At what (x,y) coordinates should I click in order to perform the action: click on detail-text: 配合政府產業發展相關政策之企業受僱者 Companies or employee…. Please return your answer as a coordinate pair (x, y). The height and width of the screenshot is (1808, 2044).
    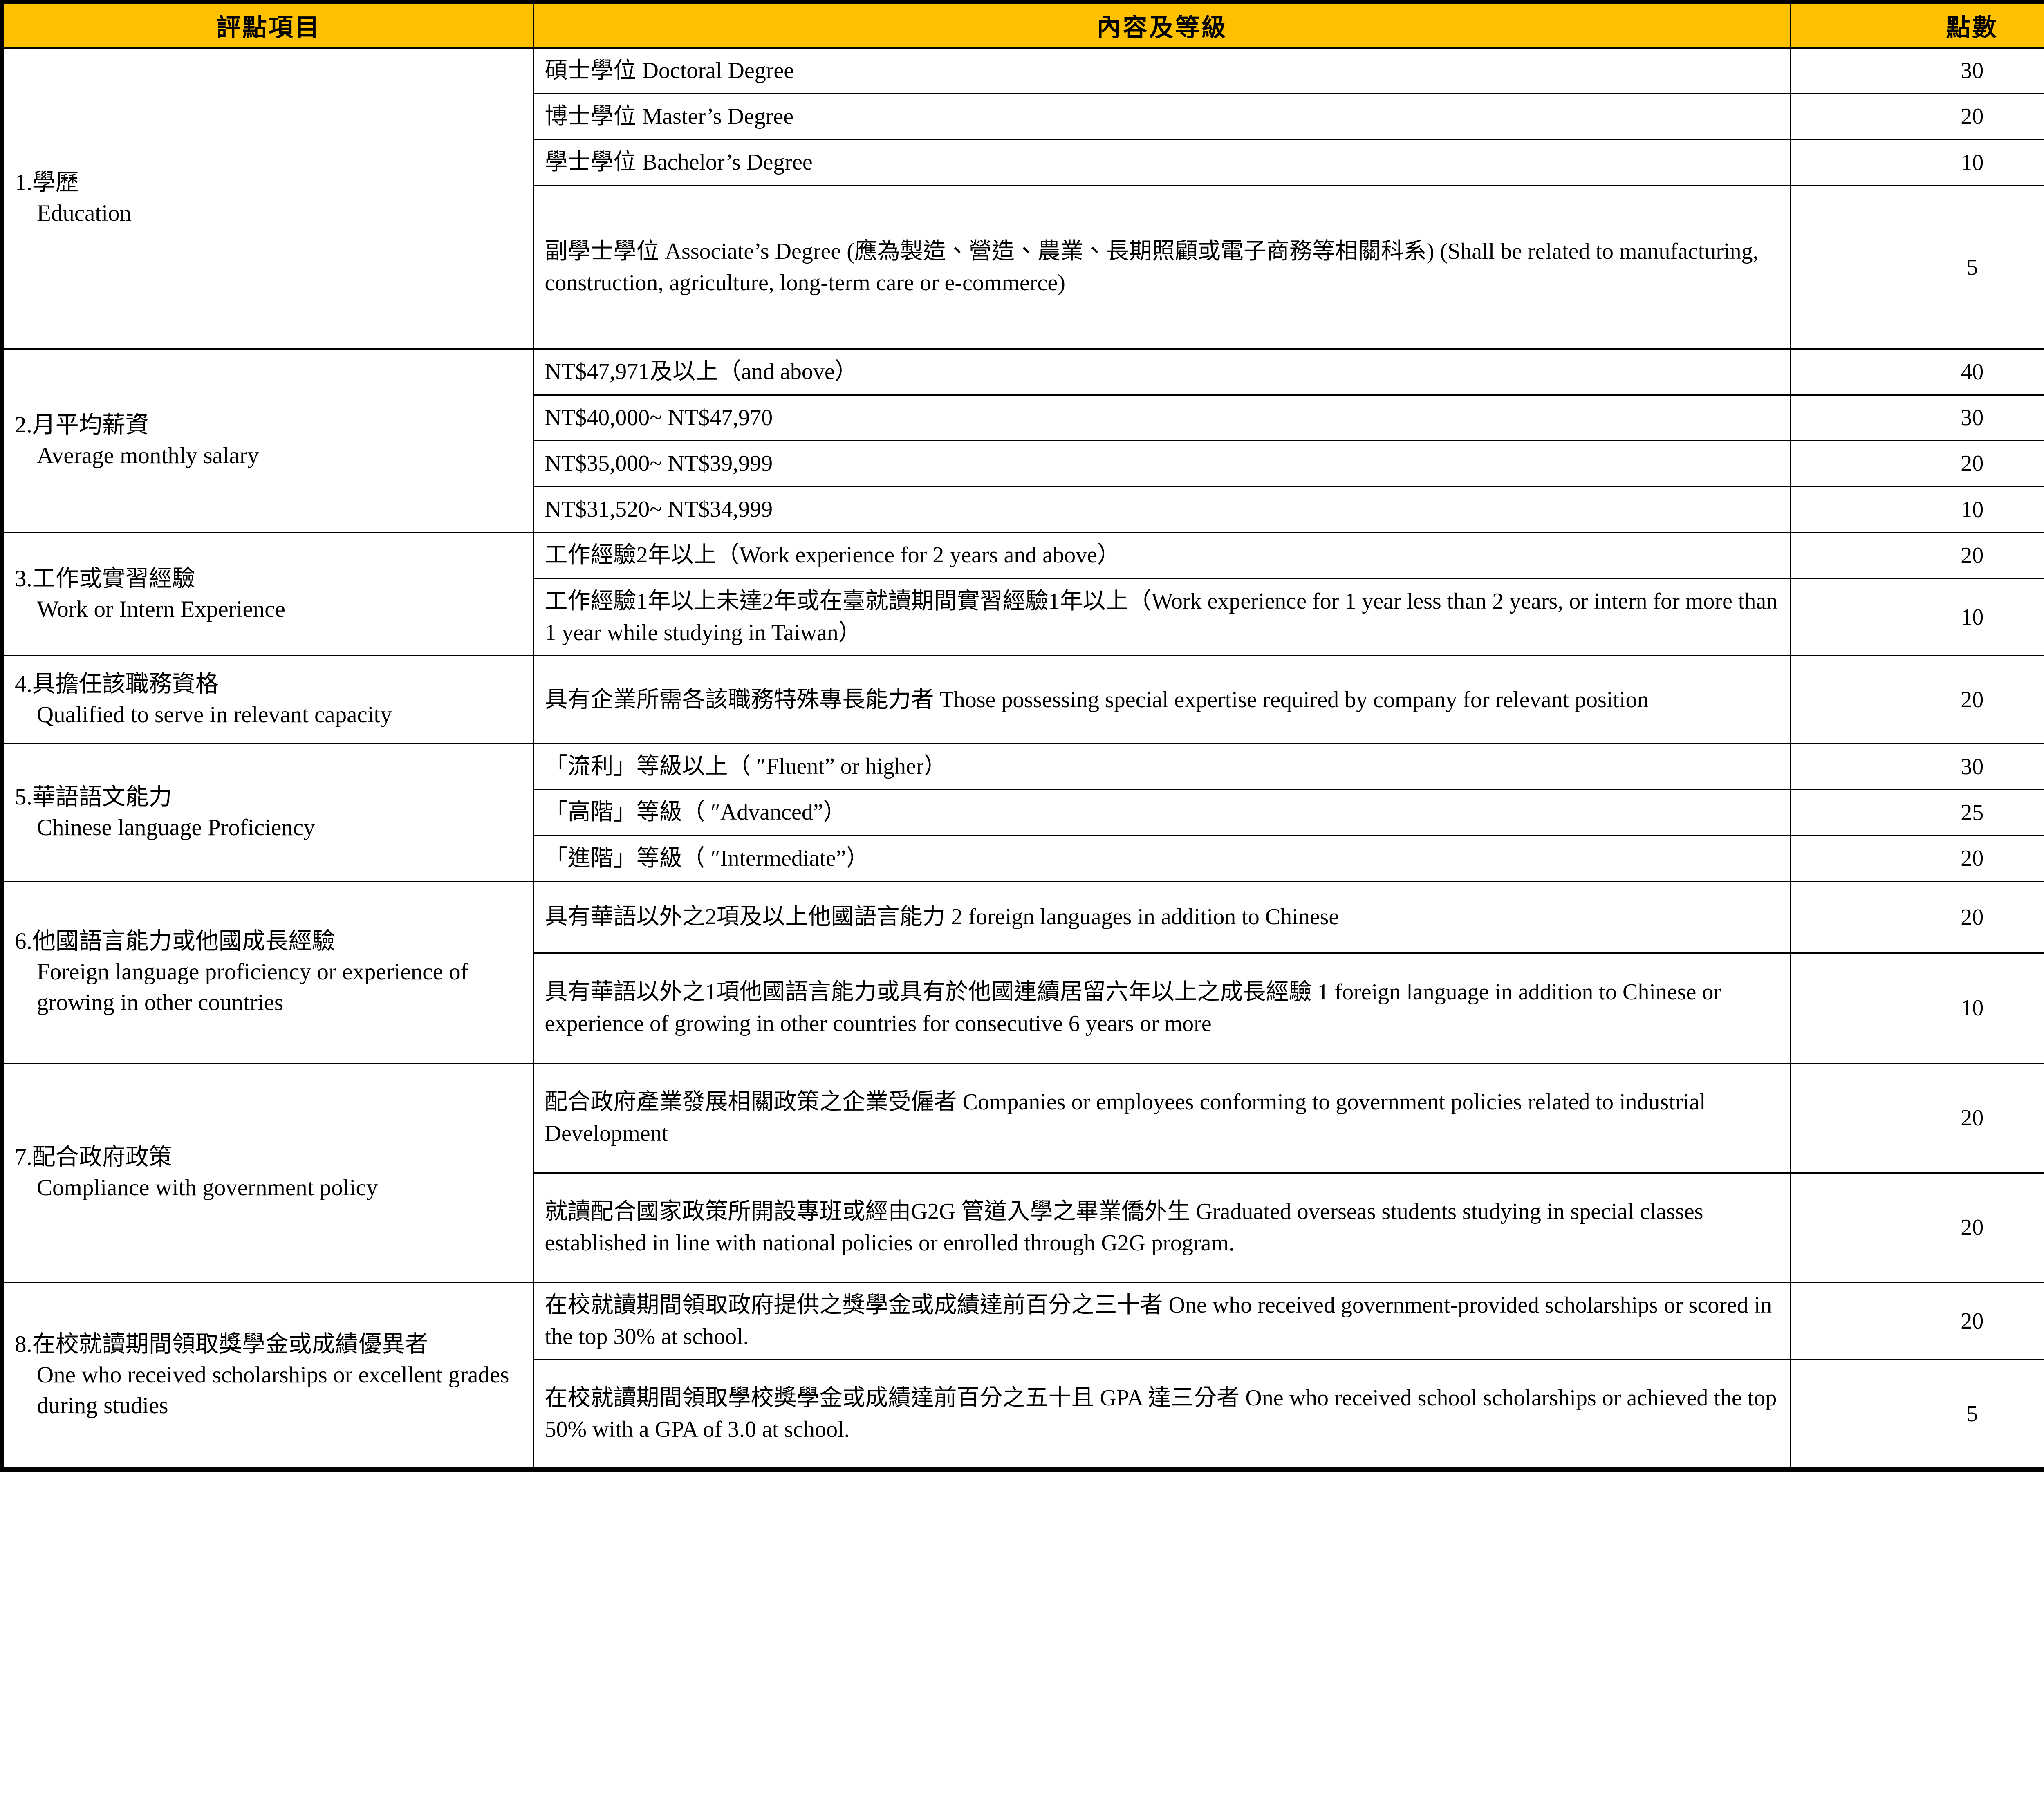
    Looking at the image, I should click on (1125, 1118).